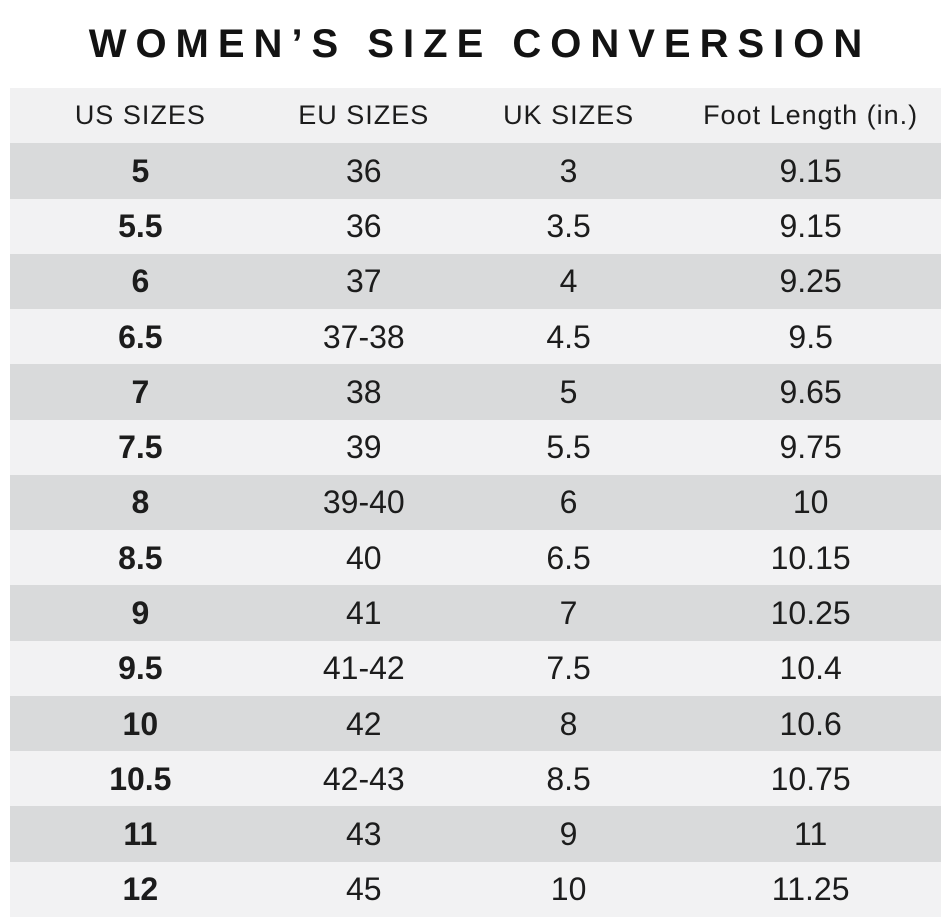 The height and width of the screenshot is (917, 951). What do you see at coordinates (140, 834) in the screenshot?
I see `table-cell-us: 11` at bounding box center [140, 834].